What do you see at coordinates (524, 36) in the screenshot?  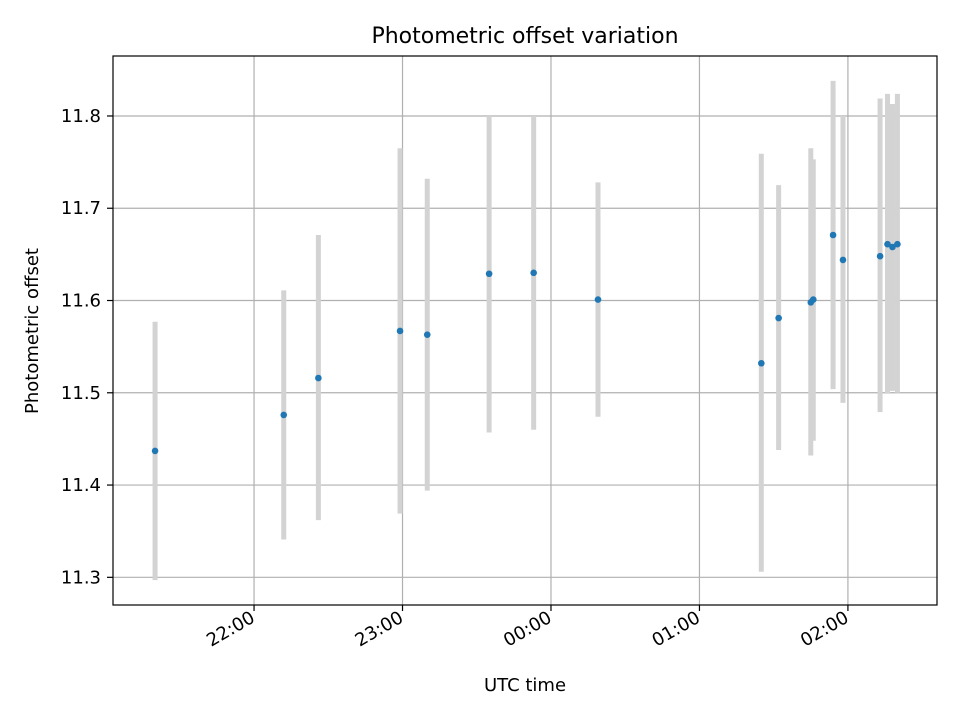 I see `chart-title: Photometric offset variation` at bounding box center [524, 36].